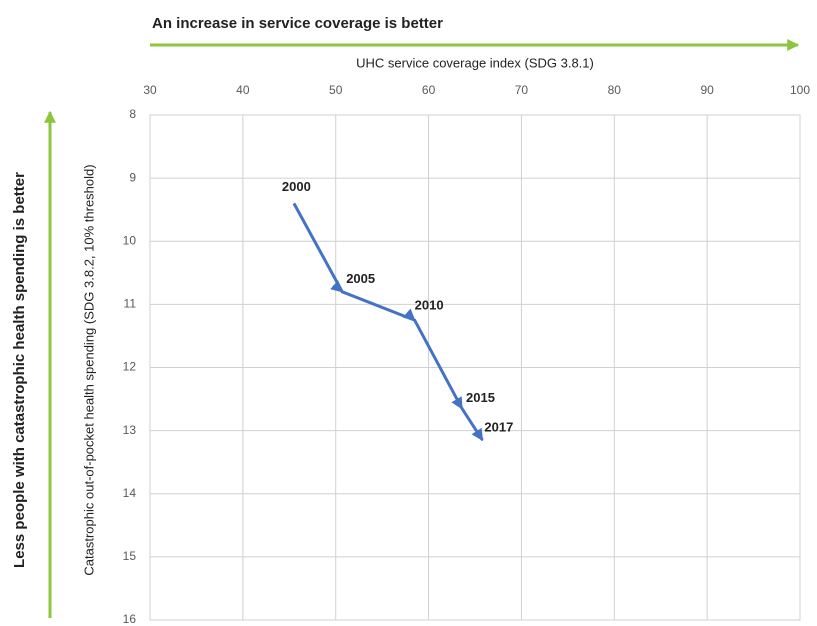 This screenshot has width=817, height=626. What do you see at coordinates (132, 114) in the screenshot?
I see `y-tick-label: 8` at bounding box center [132, 114].